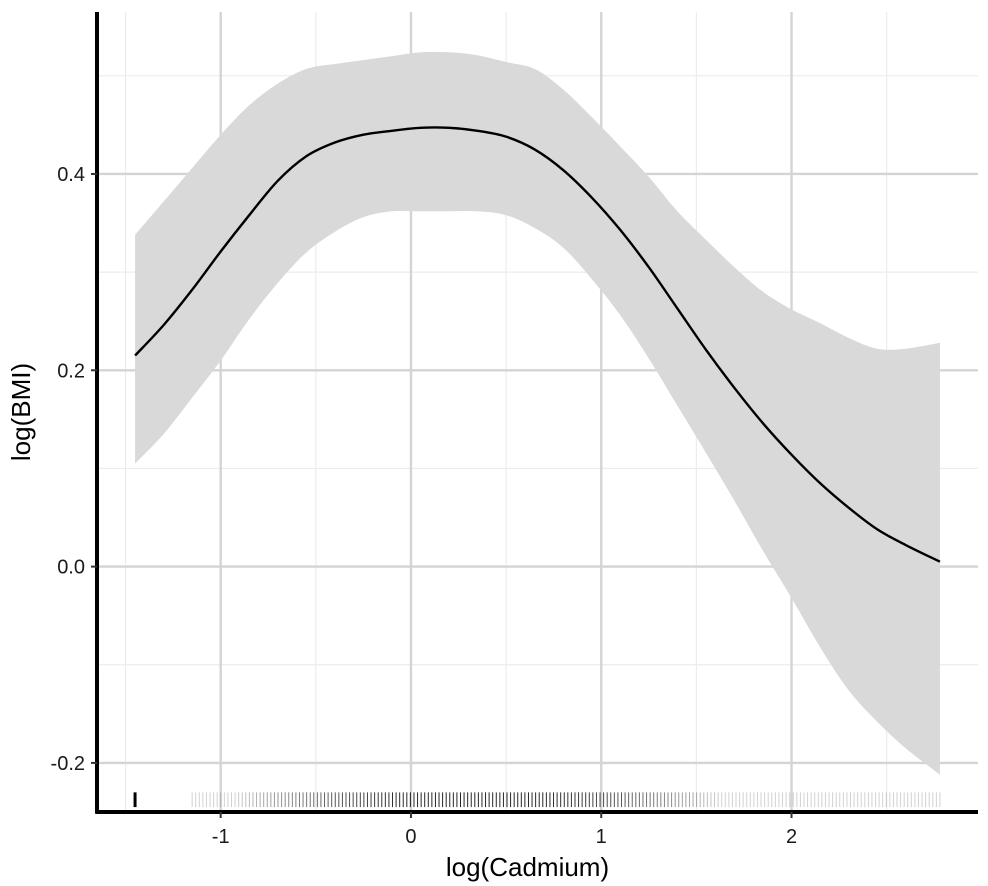 The width and height of the screenshot is (988, 886). I want to click on x-tick-label: 1, so click(601, 837).